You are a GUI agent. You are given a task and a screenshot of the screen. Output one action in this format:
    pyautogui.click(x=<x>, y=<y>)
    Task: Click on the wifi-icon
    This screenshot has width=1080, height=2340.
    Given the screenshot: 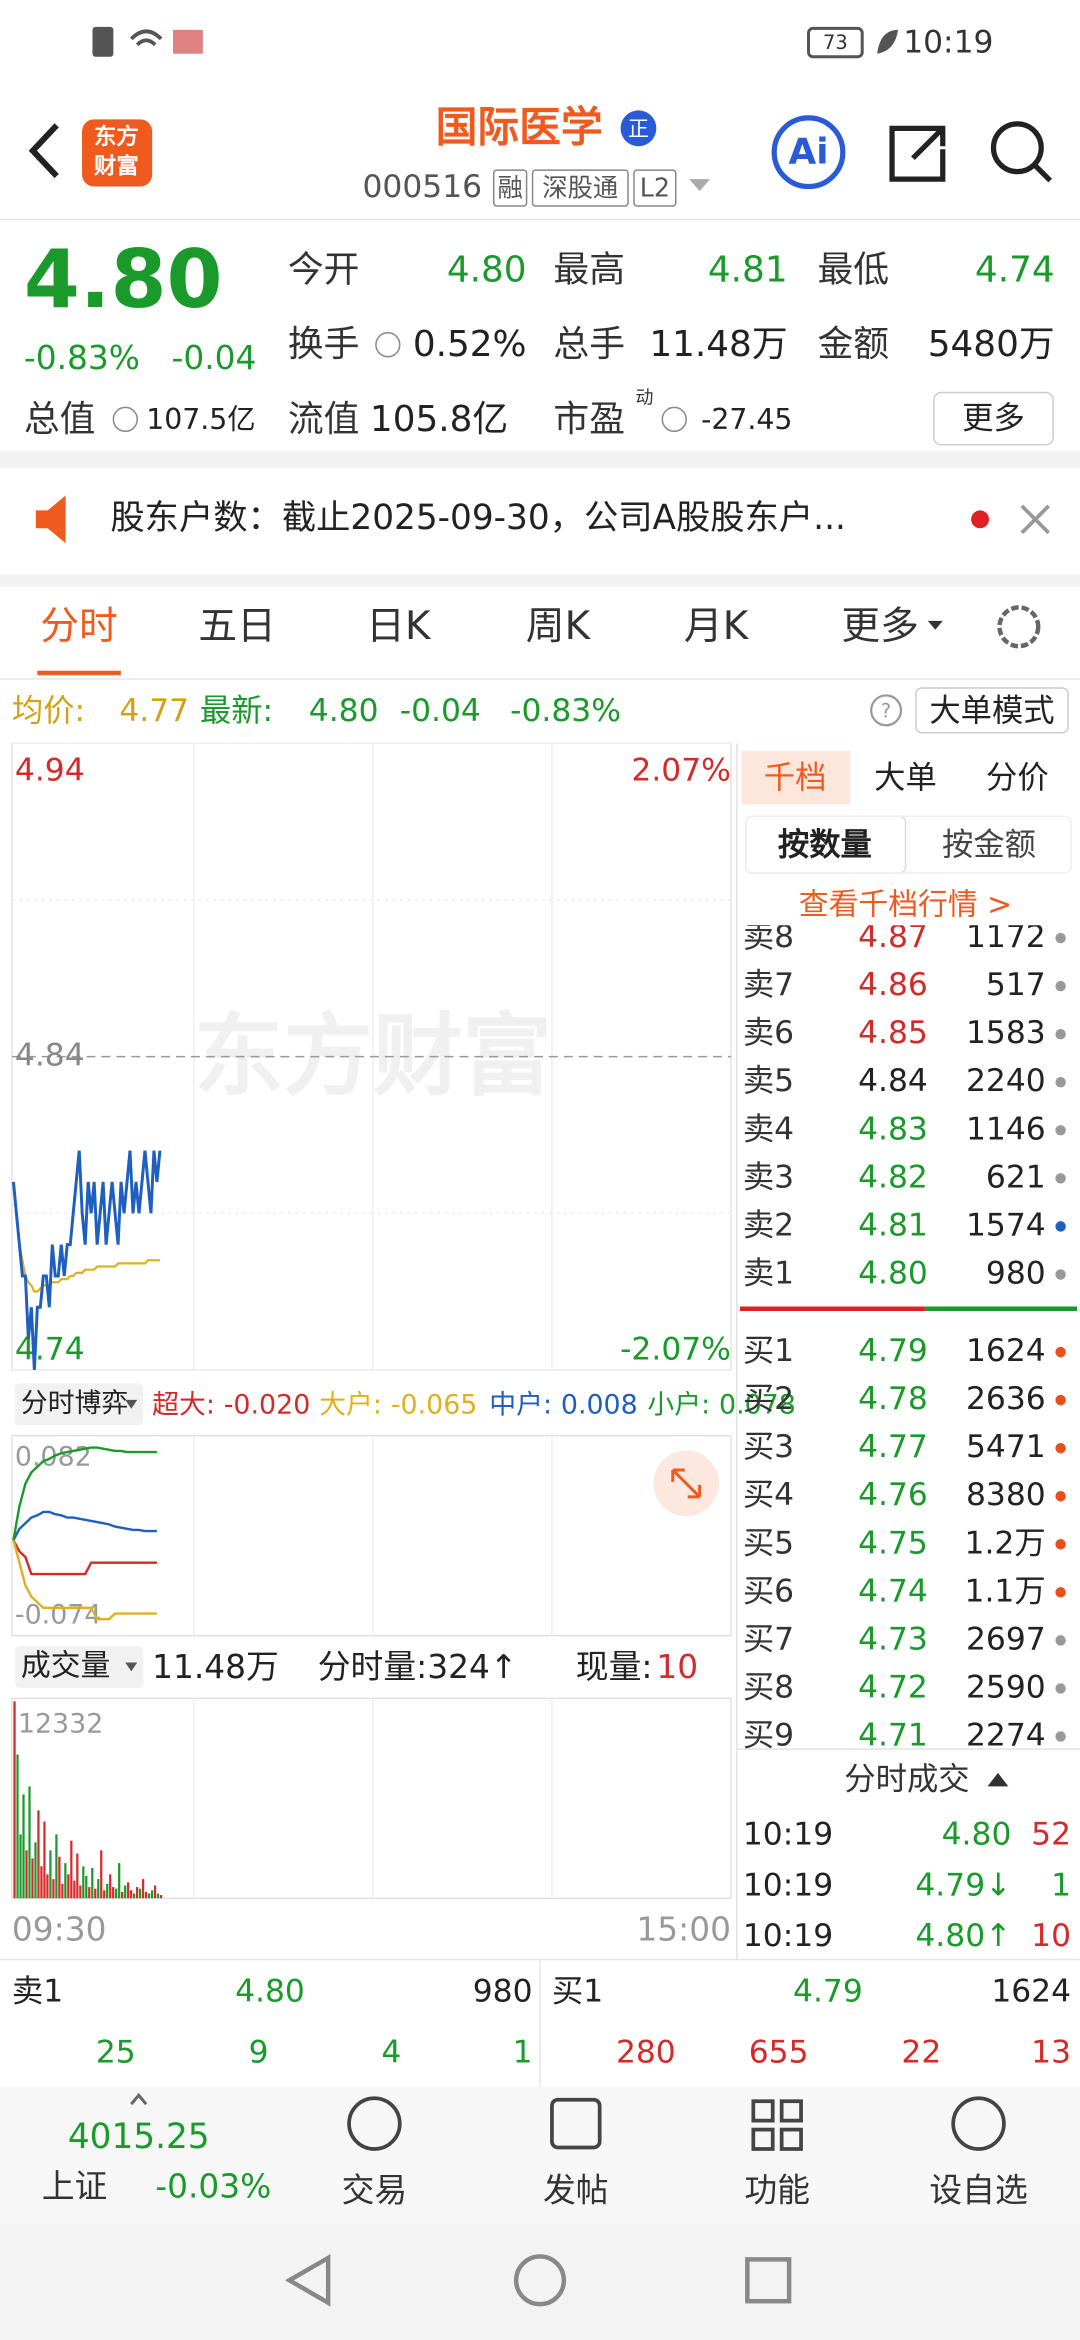 What is the action you would take?
    pyautogui.click(x=146, y=38)
    